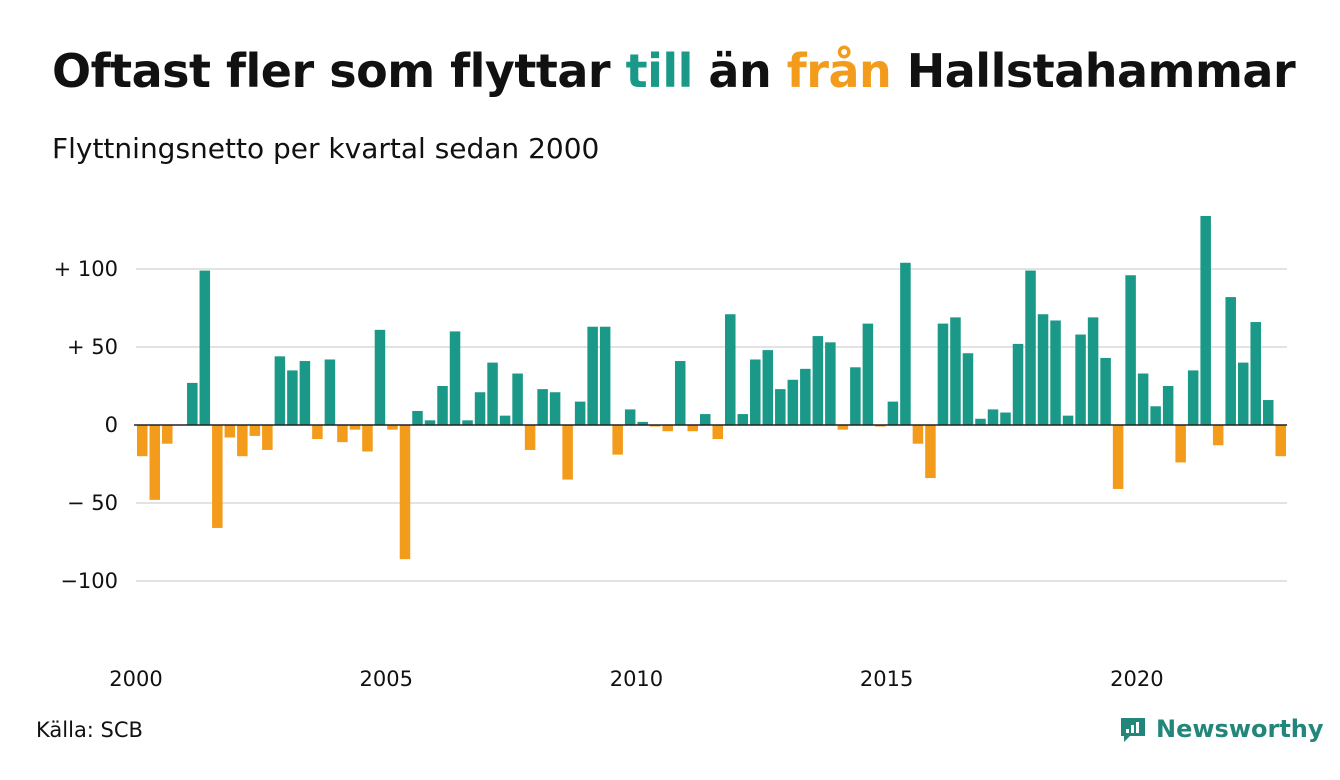  I want to click on newsworthy-logo-icon, so click(1133, 730).